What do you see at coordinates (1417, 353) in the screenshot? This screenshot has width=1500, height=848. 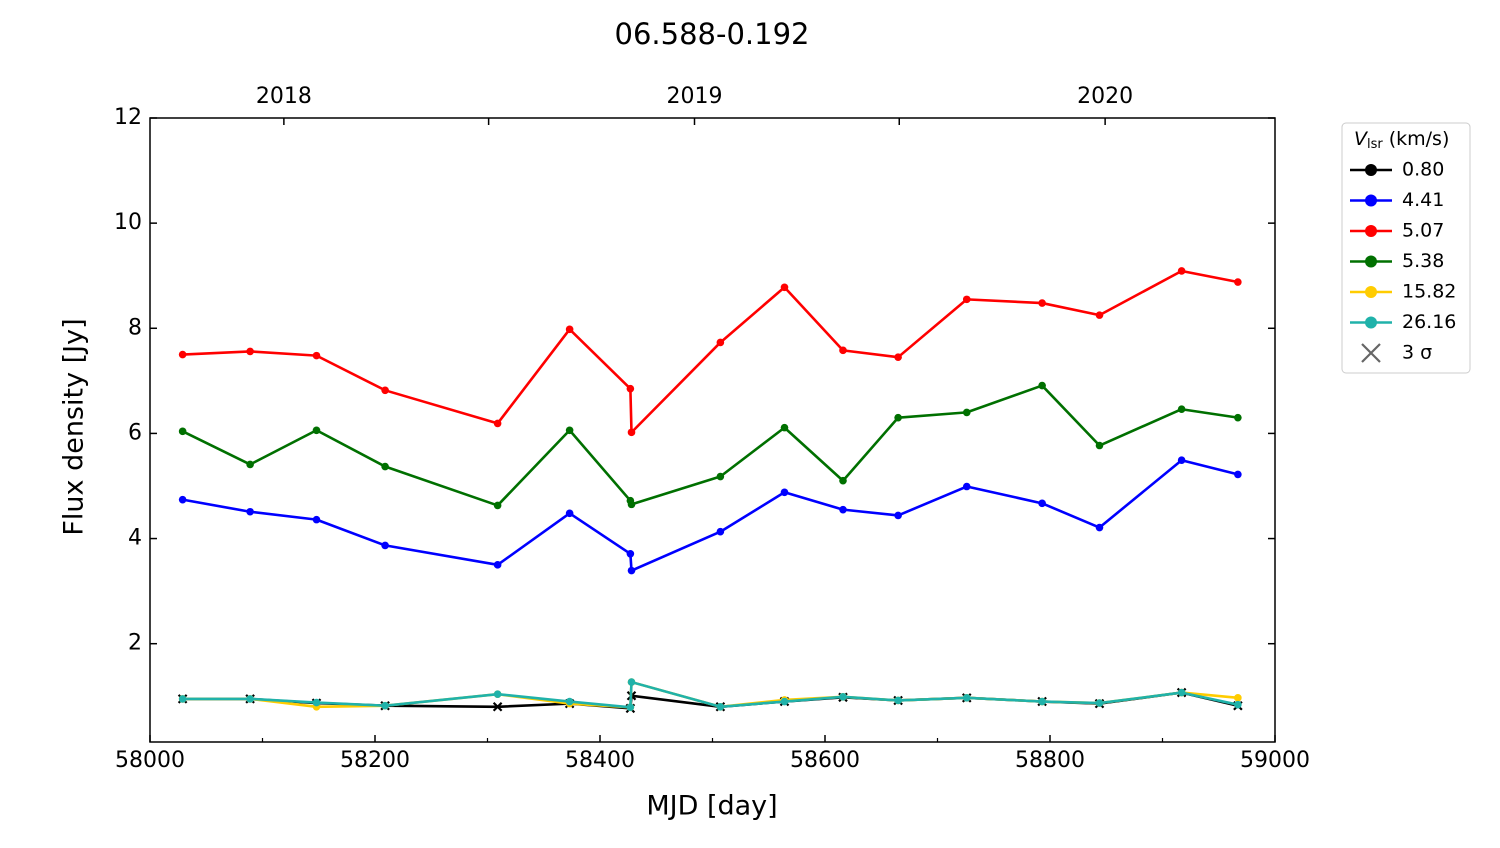 I see `legend-limit-label: 3 σ` at bounding box center [1417, 353].